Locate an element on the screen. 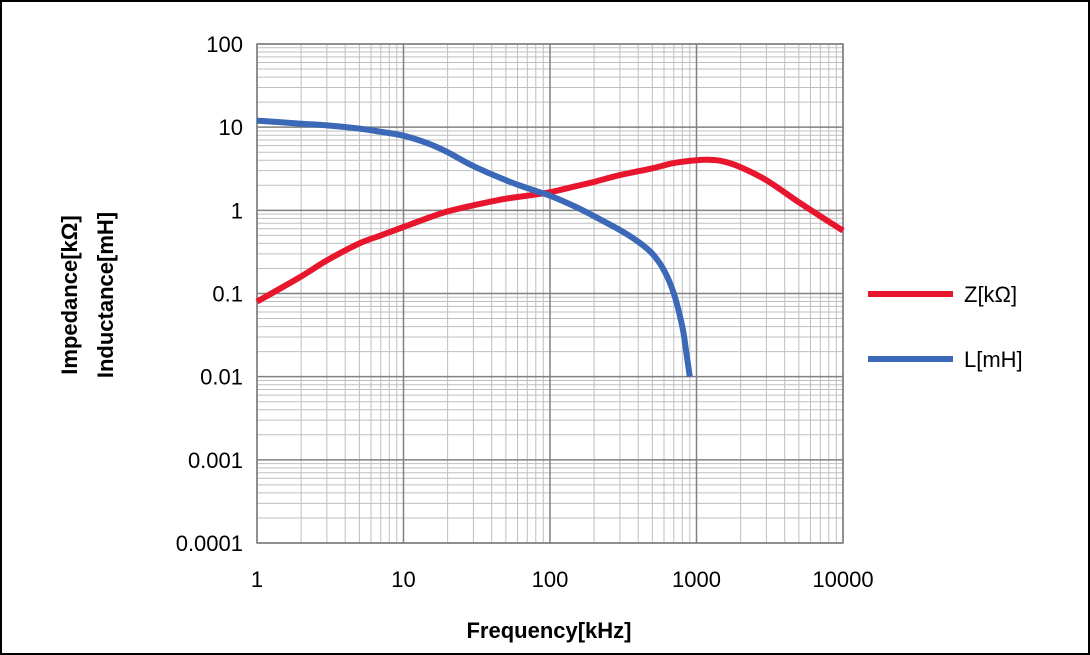 This screenshot has width=1090, height=655. legend-label-l: L[mH] is located at coordinates (993, 359).